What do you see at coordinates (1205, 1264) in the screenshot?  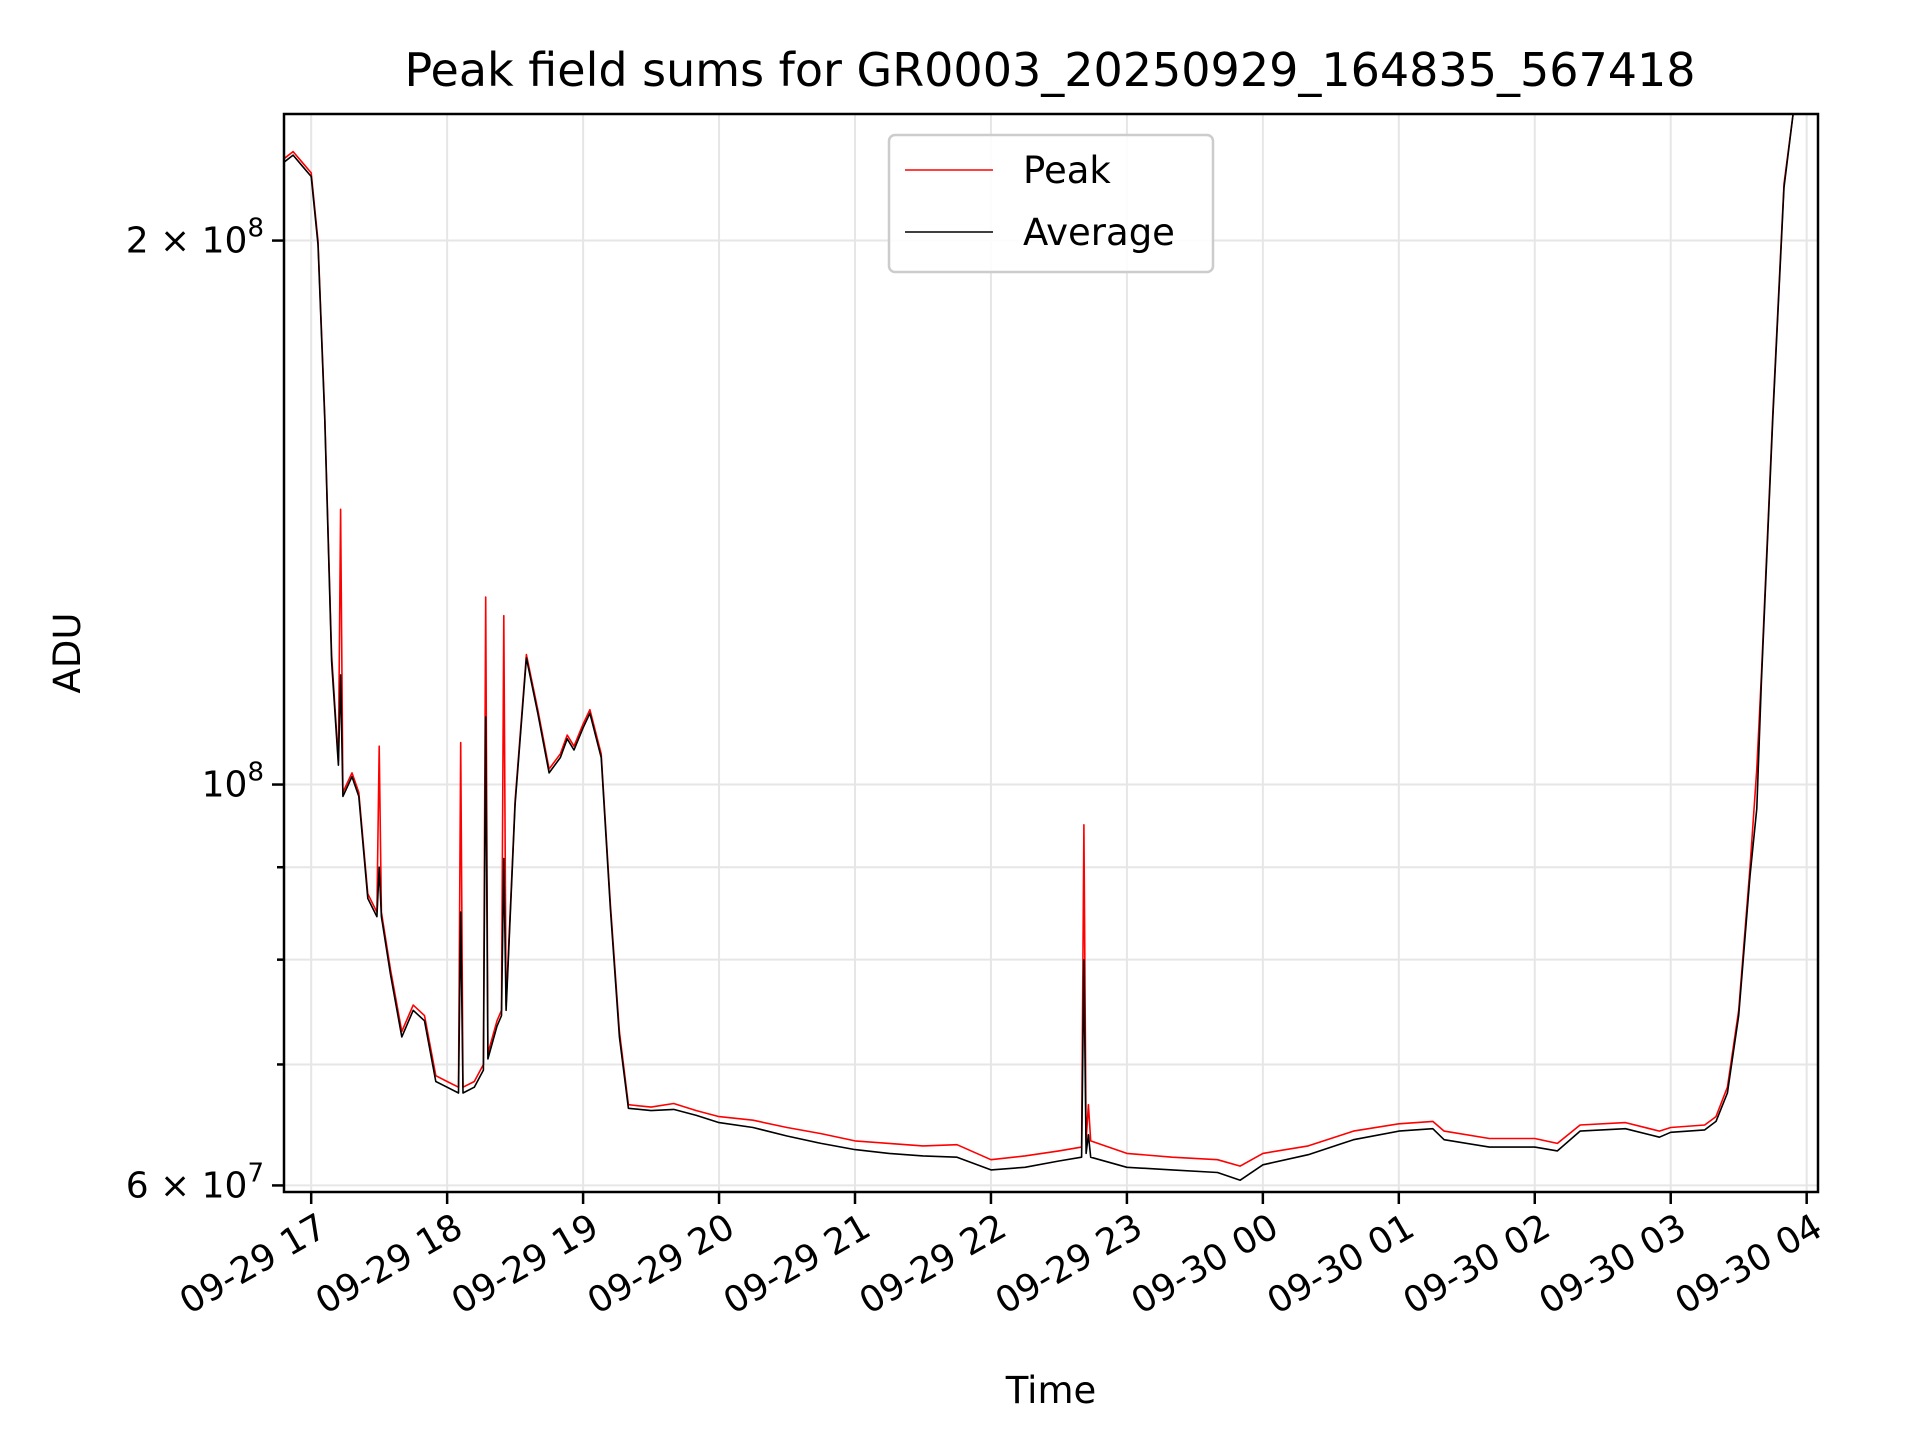 I see `x-tick-label: 09-30 00` at bounding box center [1205, 1264].